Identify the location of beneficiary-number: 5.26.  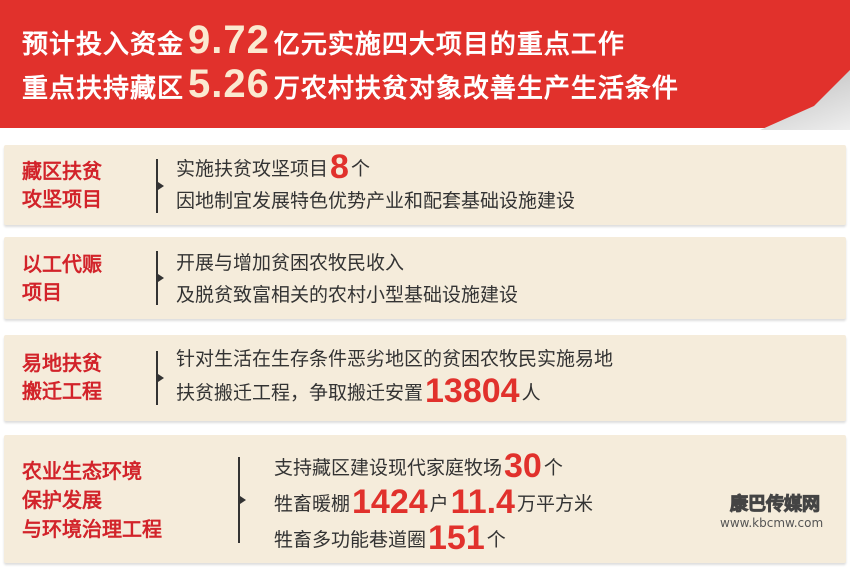
(229, 84).